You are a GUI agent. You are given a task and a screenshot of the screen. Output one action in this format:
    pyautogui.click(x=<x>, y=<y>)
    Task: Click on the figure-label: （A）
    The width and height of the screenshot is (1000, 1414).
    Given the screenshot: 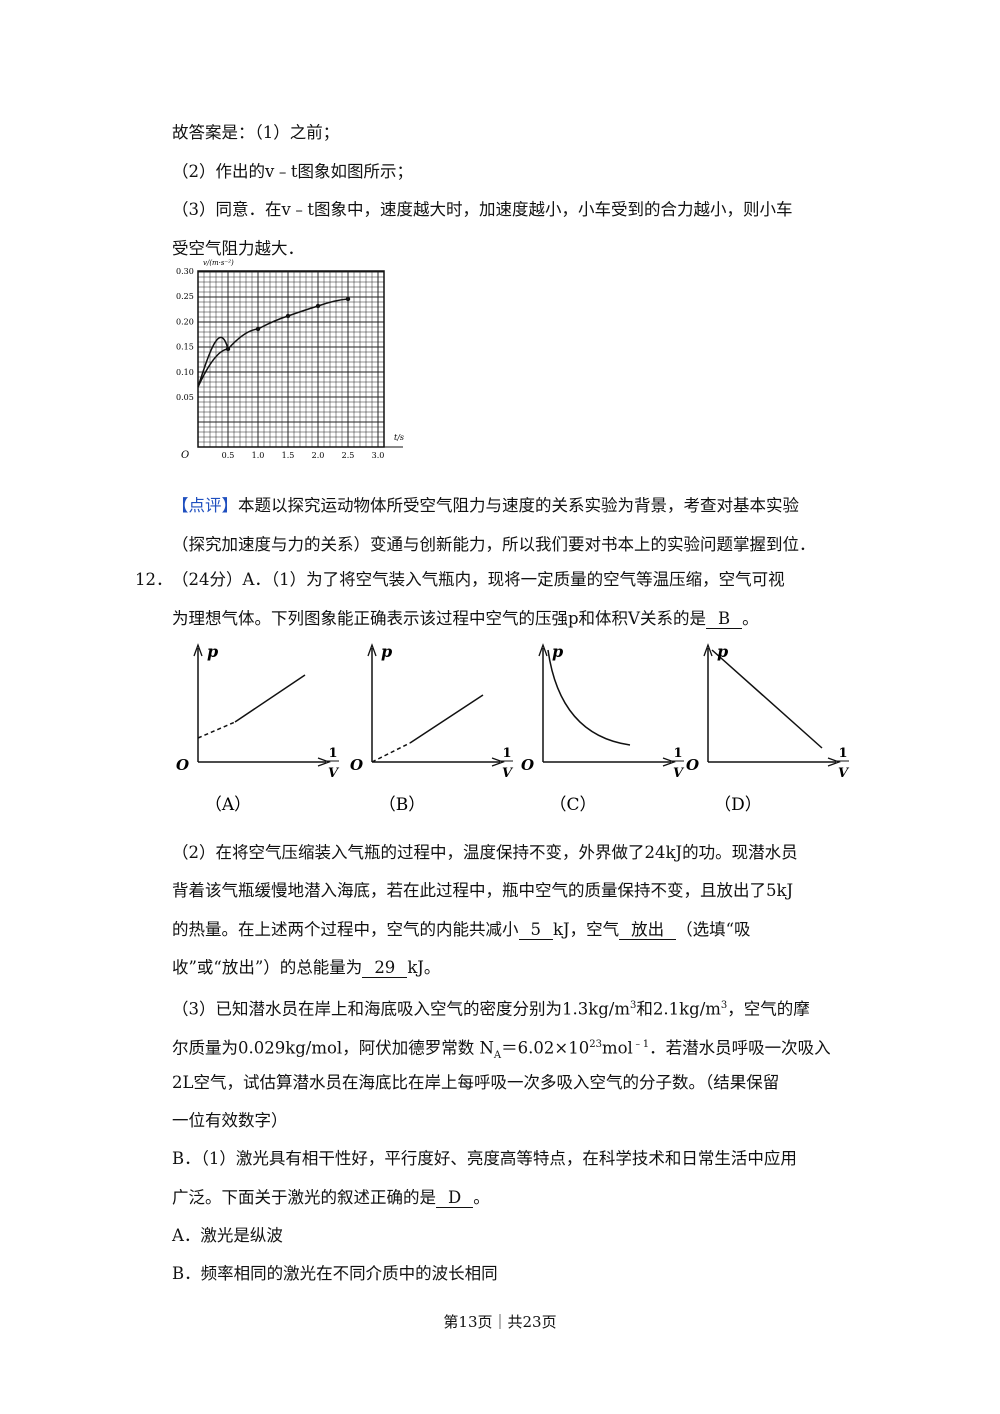 What is the action you would take?
    pyautogui.click(x=228, y=805)
    